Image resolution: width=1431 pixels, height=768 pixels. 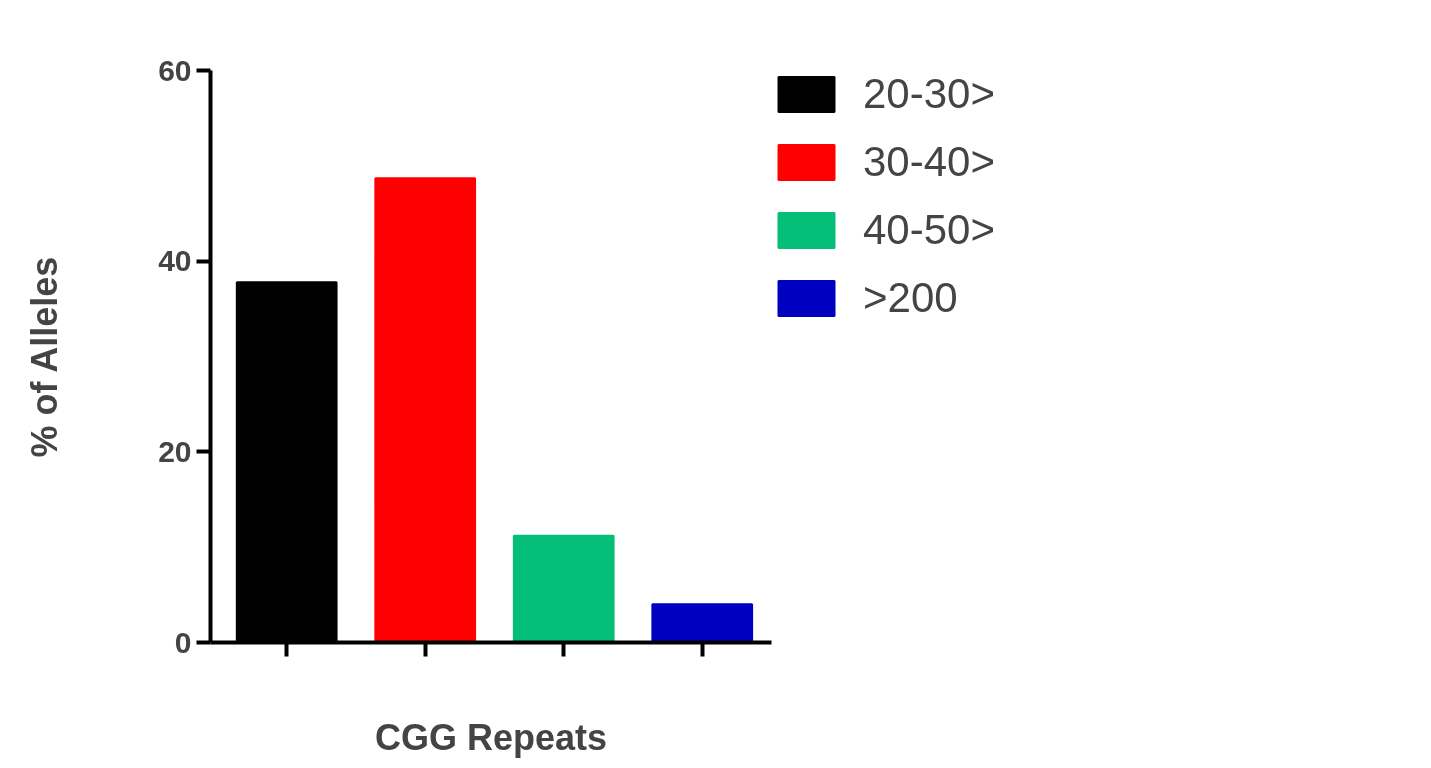 I want to click on y-tick-label: 40, so click(x=175, y=261).